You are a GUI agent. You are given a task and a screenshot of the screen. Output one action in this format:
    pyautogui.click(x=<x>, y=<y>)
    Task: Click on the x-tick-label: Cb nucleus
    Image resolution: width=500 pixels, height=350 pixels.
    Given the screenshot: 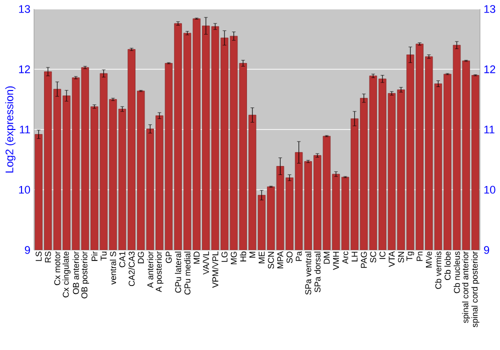 What is the action you would take?
    pyautogui.click(x=457, y=273)
    